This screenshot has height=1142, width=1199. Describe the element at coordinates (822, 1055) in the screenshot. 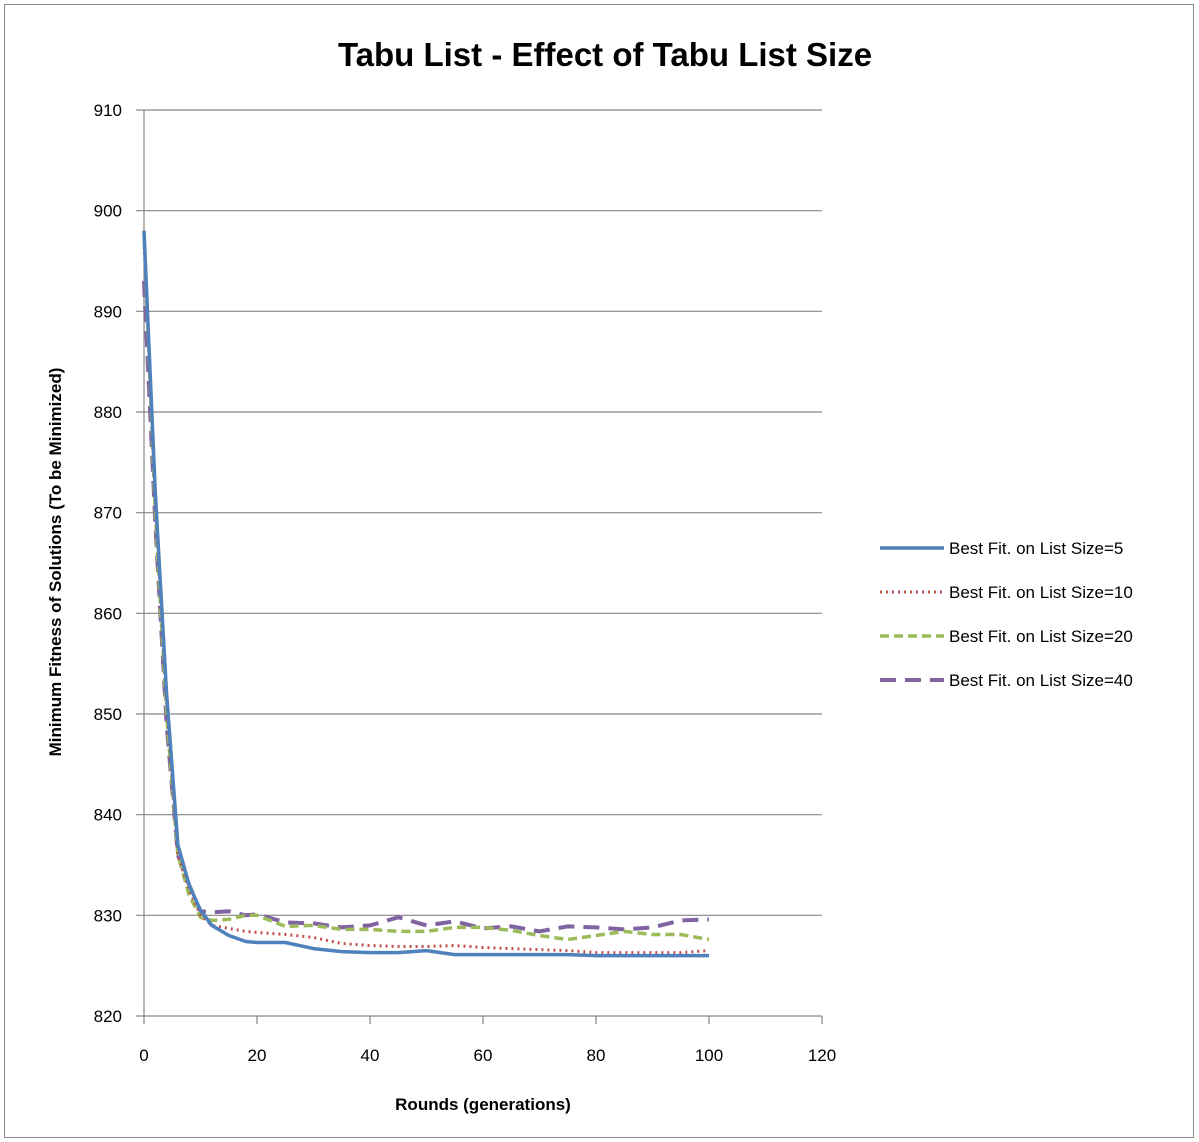

I see `x-tick-label: 120` at that location.